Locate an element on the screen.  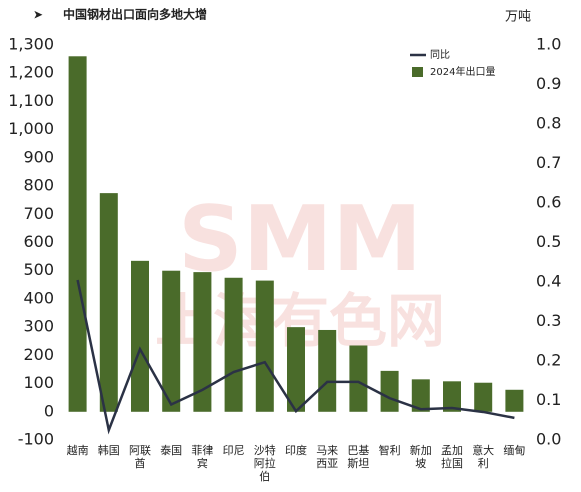
y2-tick-label: 0.7 is located at coordinates (548, 162).